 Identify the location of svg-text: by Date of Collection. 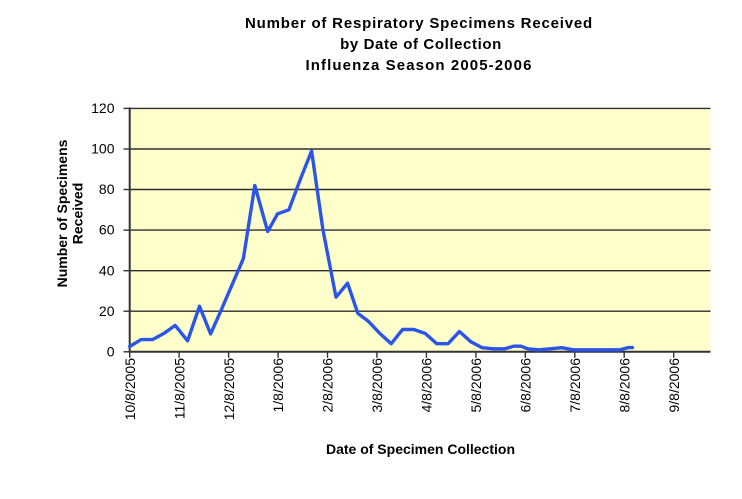
(421, 44).